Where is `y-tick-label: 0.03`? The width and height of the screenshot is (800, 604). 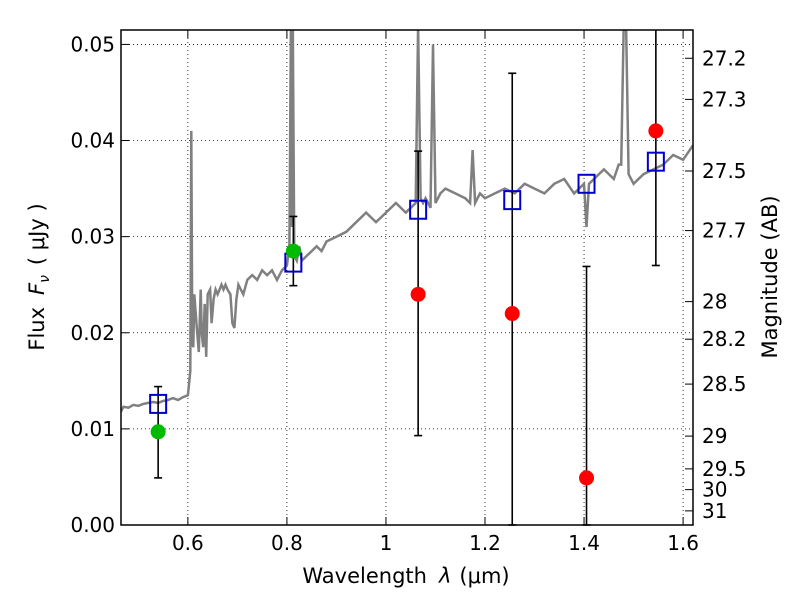 y-tick-label: 0.03 is located at coordinates (92, 237).